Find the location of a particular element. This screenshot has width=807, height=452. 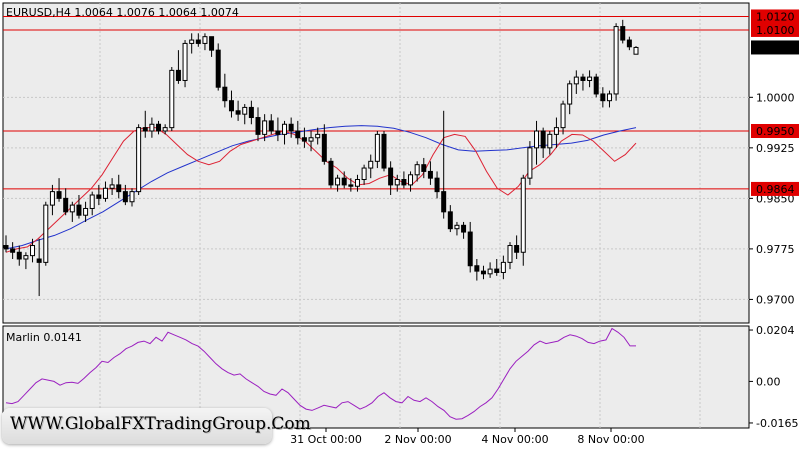

x-tick-label: 4 Nov 00:00 is located at coordinates (514, 439).